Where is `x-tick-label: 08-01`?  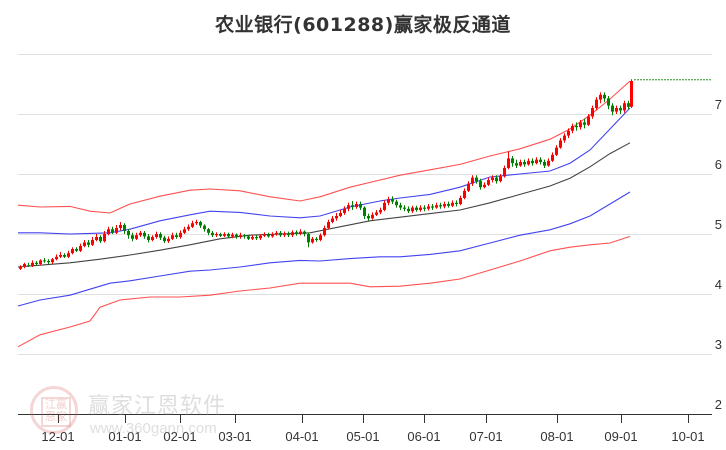 x-tick-label: 08-01 is located at coordinates (556, 436).